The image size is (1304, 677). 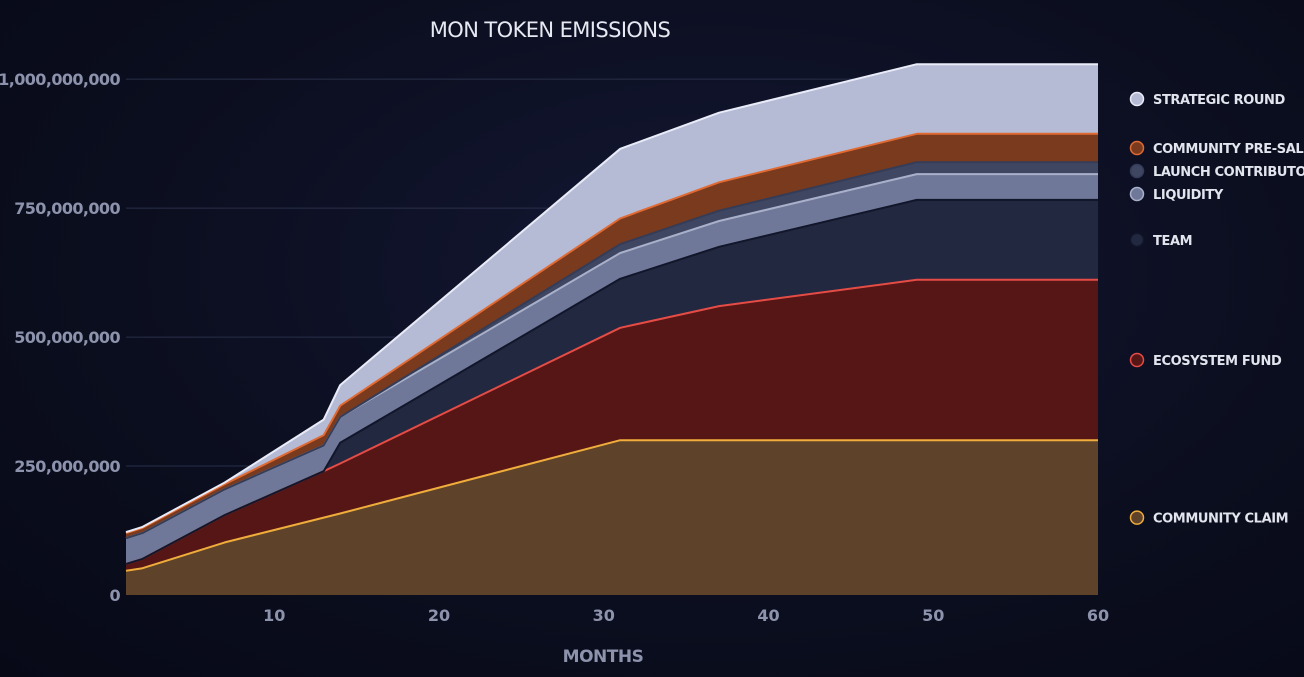 What do you see at coordinates (1217, 361) in the screenshot?
I see `legend-label: ECOSYSTEM FUND` at bounding box center [1217, 361].